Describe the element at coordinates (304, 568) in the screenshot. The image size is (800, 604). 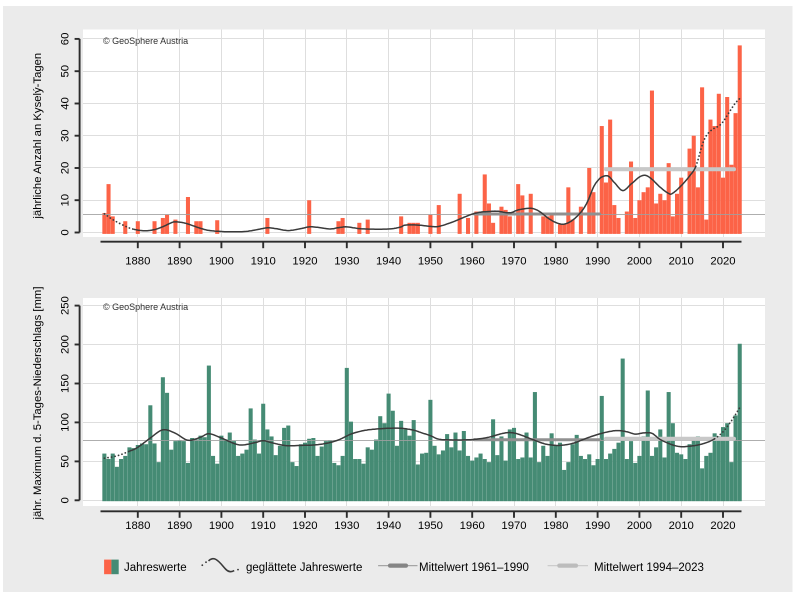
I see `svg-text: geglättete Jahreswerte` at that location.